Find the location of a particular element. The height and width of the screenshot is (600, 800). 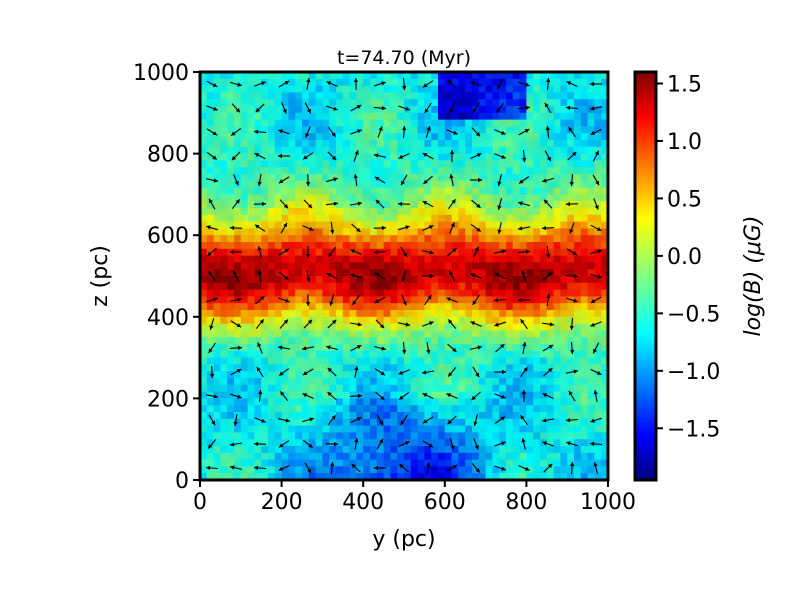

x-tick-label: 600 is located at coordinates (445, 502).